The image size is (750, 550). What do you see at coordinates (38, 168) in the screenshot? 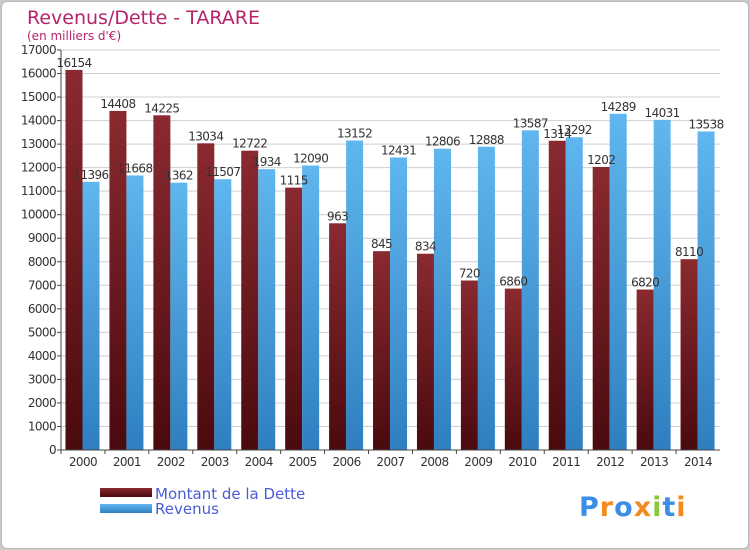
I see `y-tick-label: 12000` at bounding box center [38, 168].